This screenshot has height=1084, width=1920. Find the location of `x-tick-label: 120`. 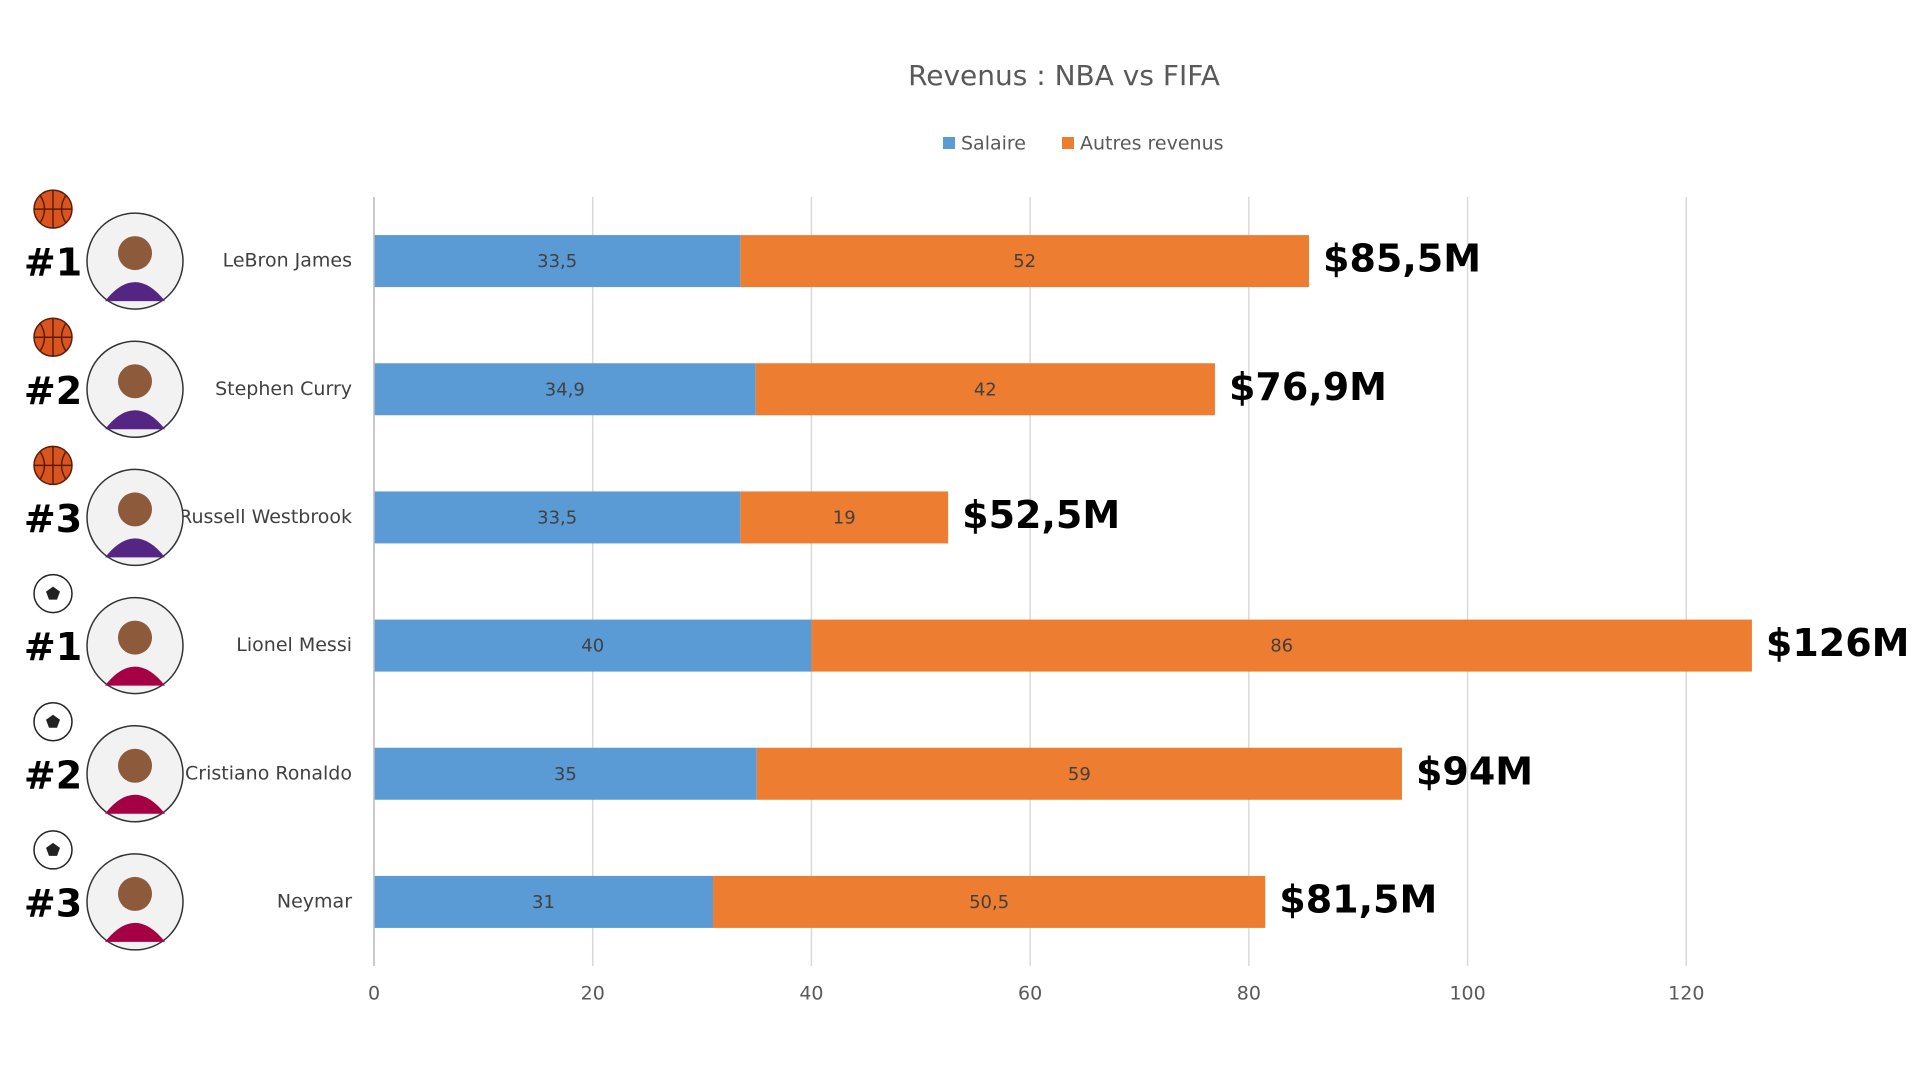

x-tick-label: 120 is located at coordinates (1686, 994).